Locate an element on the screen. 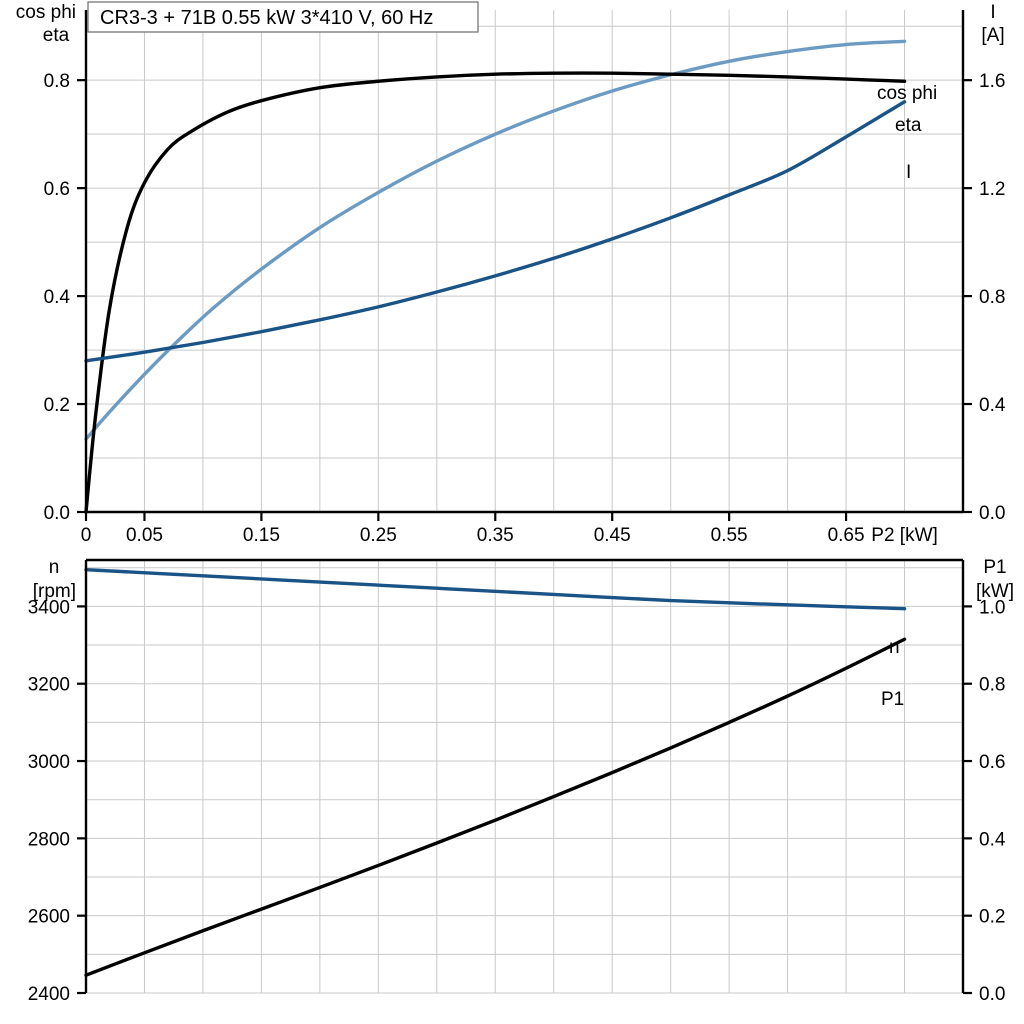 This screenshot has height=1024, width=1024. curve-label-n: n is located at coordinates (894, 647).